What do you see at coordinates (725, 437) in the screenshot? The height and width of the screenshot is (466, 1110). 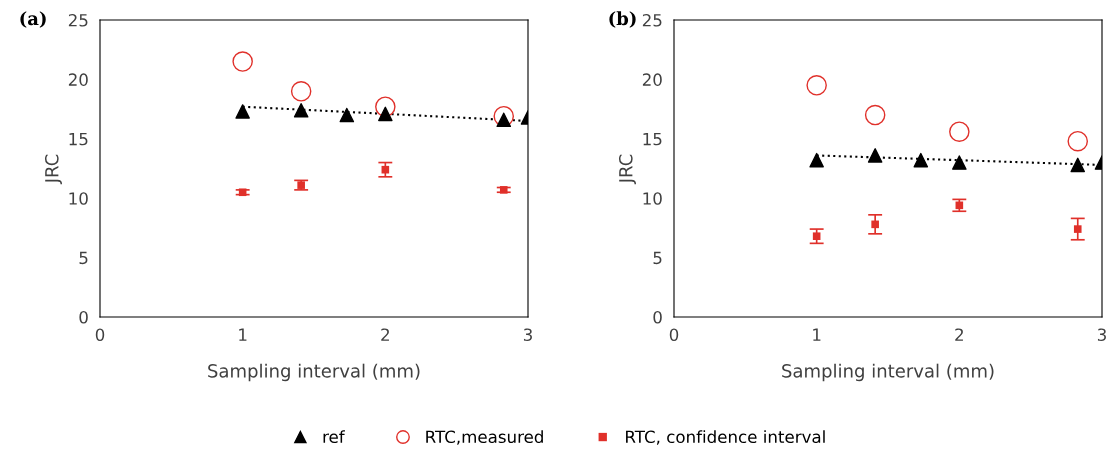 I see `legend-label: RTC, confidence interval` at bounding box center [725, 437].